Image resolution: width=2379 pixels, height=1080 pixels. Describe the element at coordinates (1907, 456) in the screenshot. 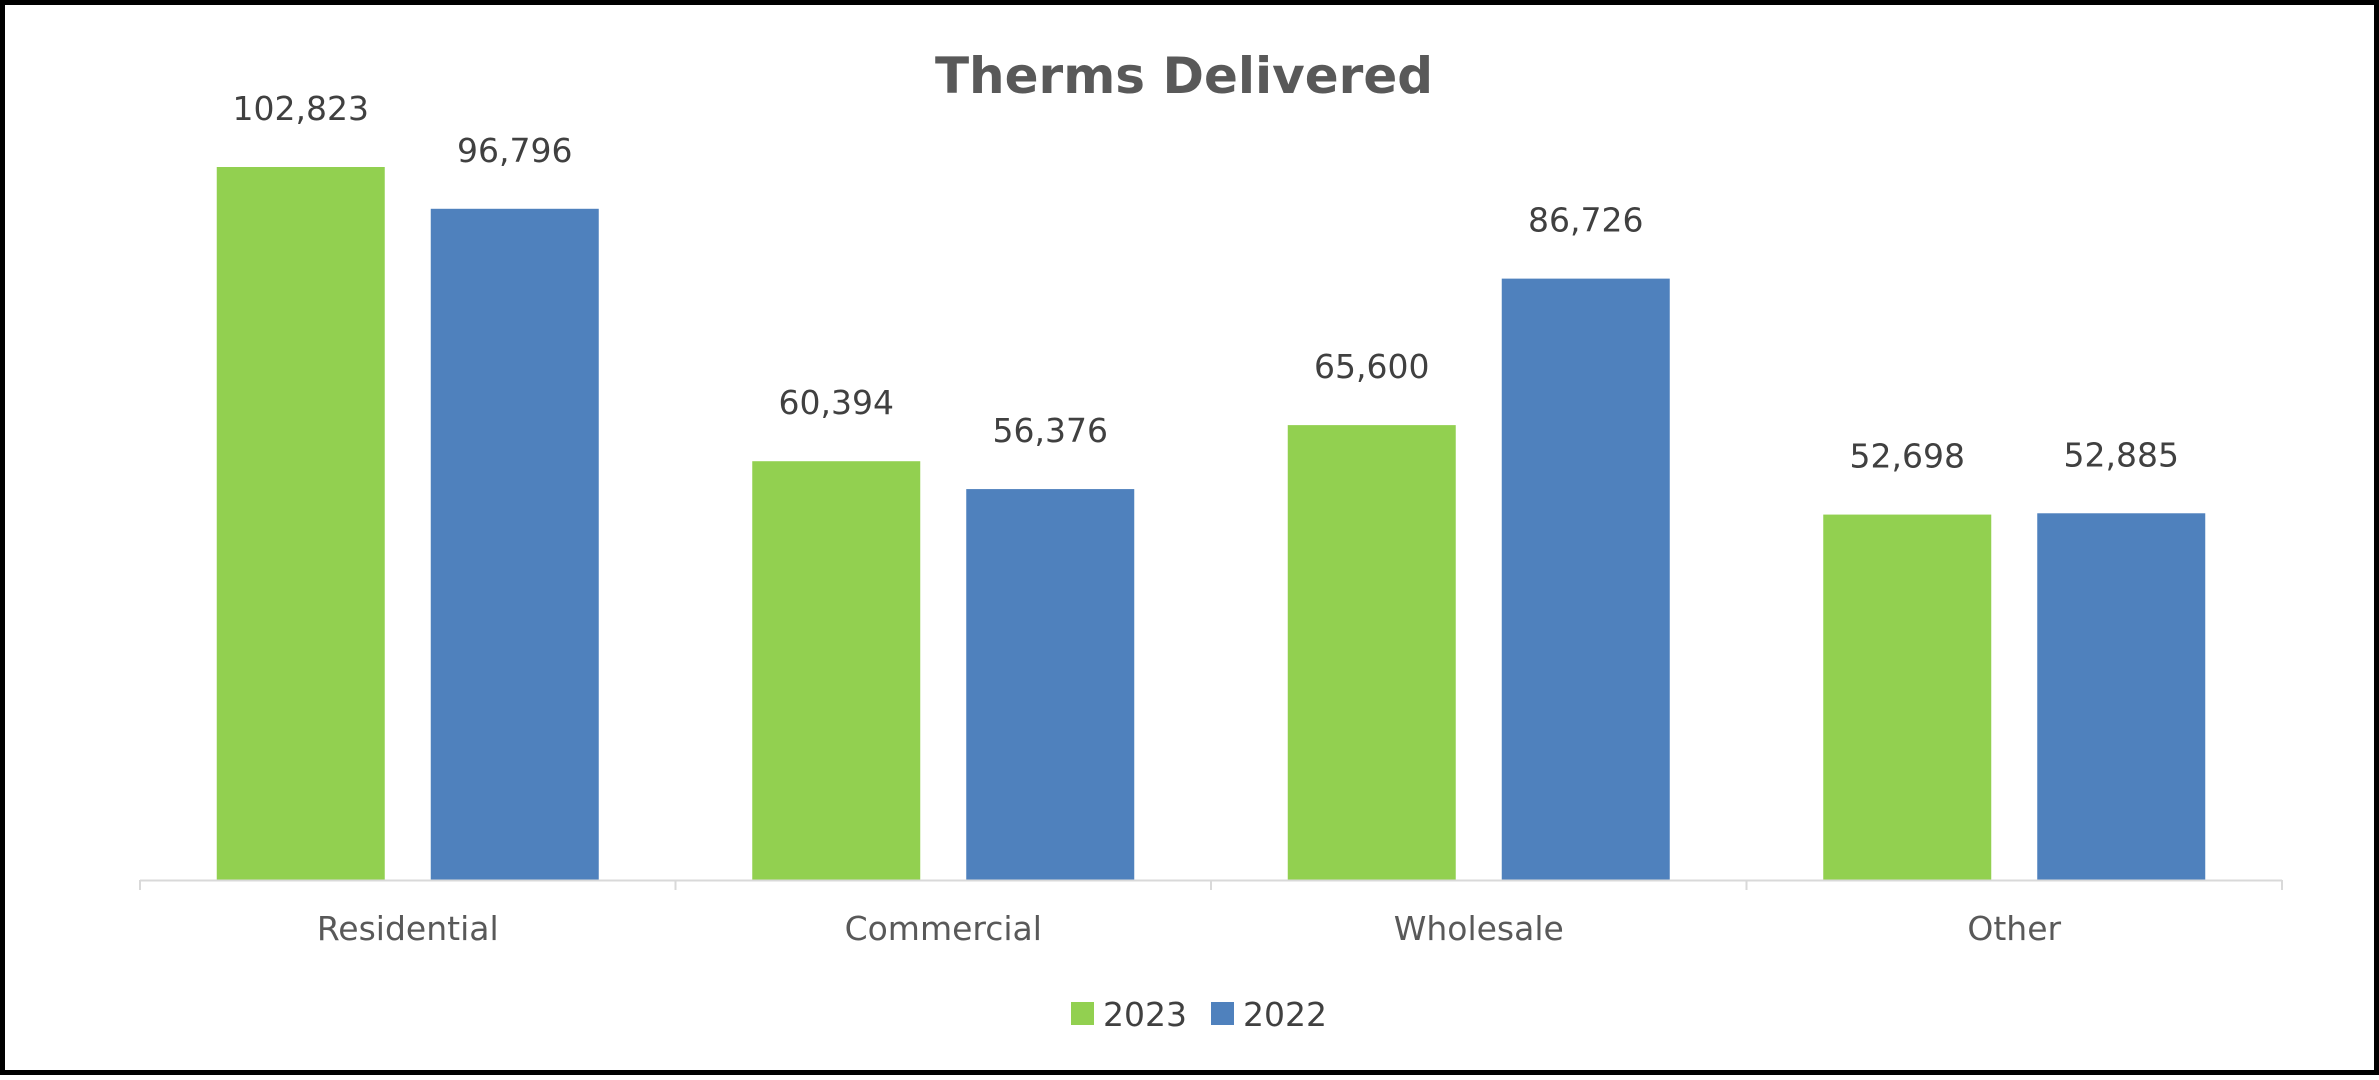

I see `data-label-other-2023: 52,698` at that location.